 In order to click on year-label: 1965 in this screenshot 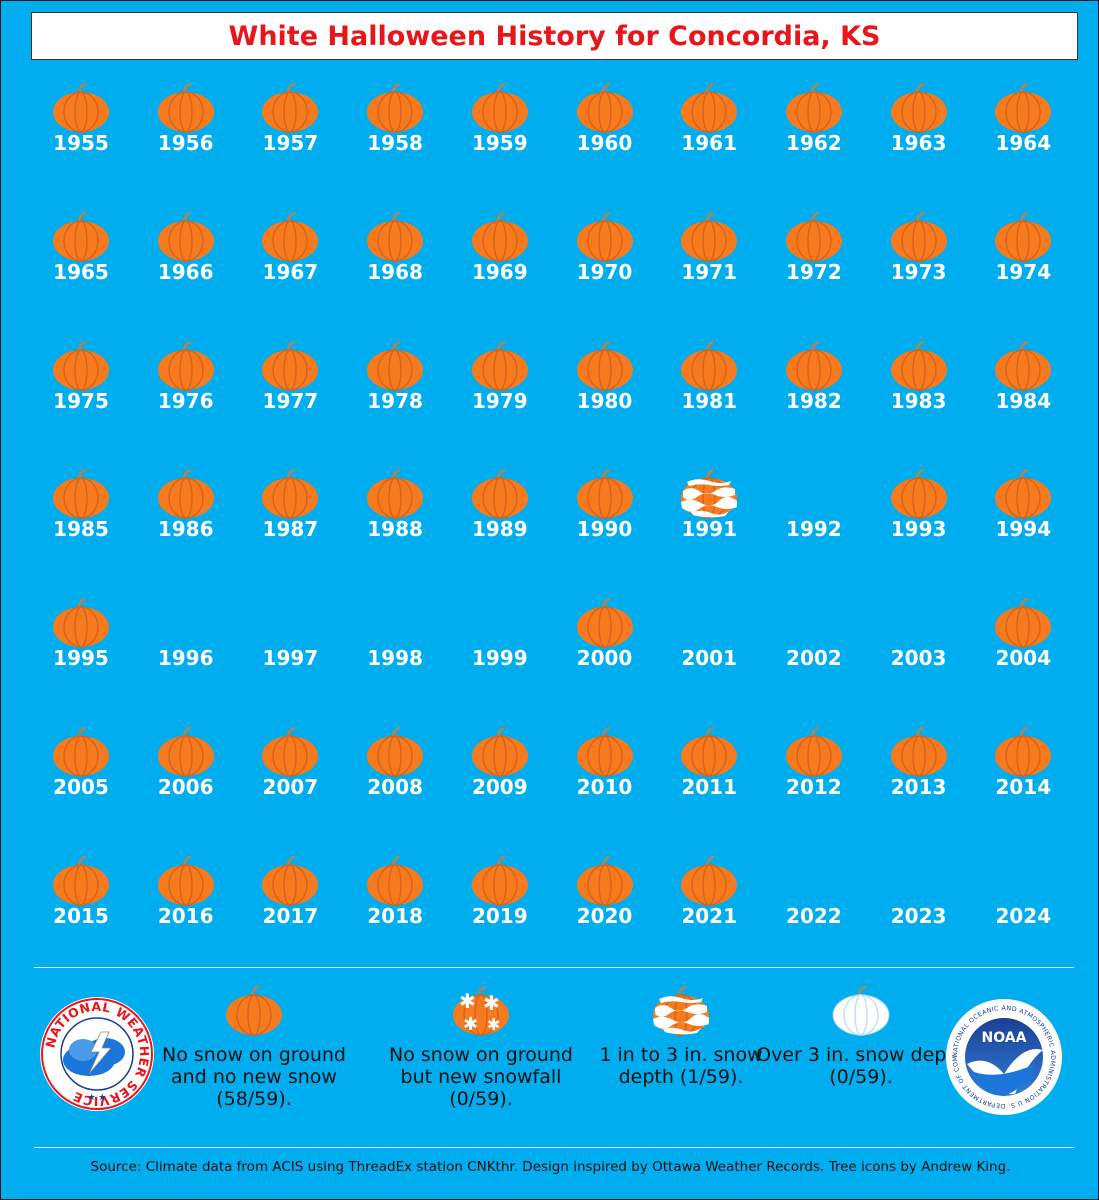, I will do `click(81, 271)`.